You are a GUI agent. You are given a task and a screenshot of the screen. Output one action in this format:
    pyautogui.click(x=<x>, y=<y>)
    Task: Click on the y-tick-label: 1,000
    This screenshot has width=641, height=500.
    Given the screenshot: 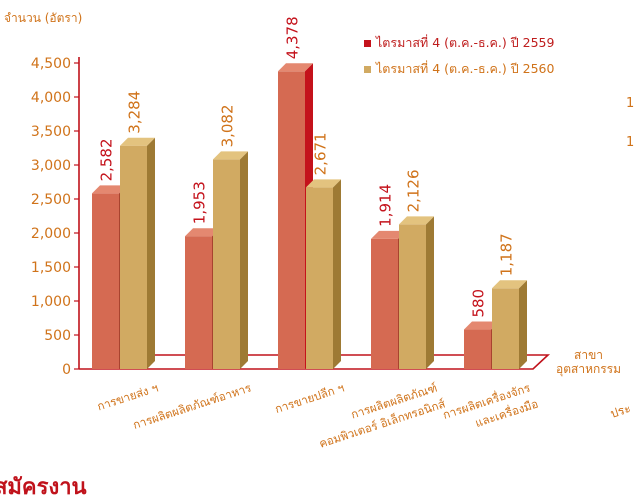 What is the action you would take?
    pyautogui.click(x=51, y=302)
    